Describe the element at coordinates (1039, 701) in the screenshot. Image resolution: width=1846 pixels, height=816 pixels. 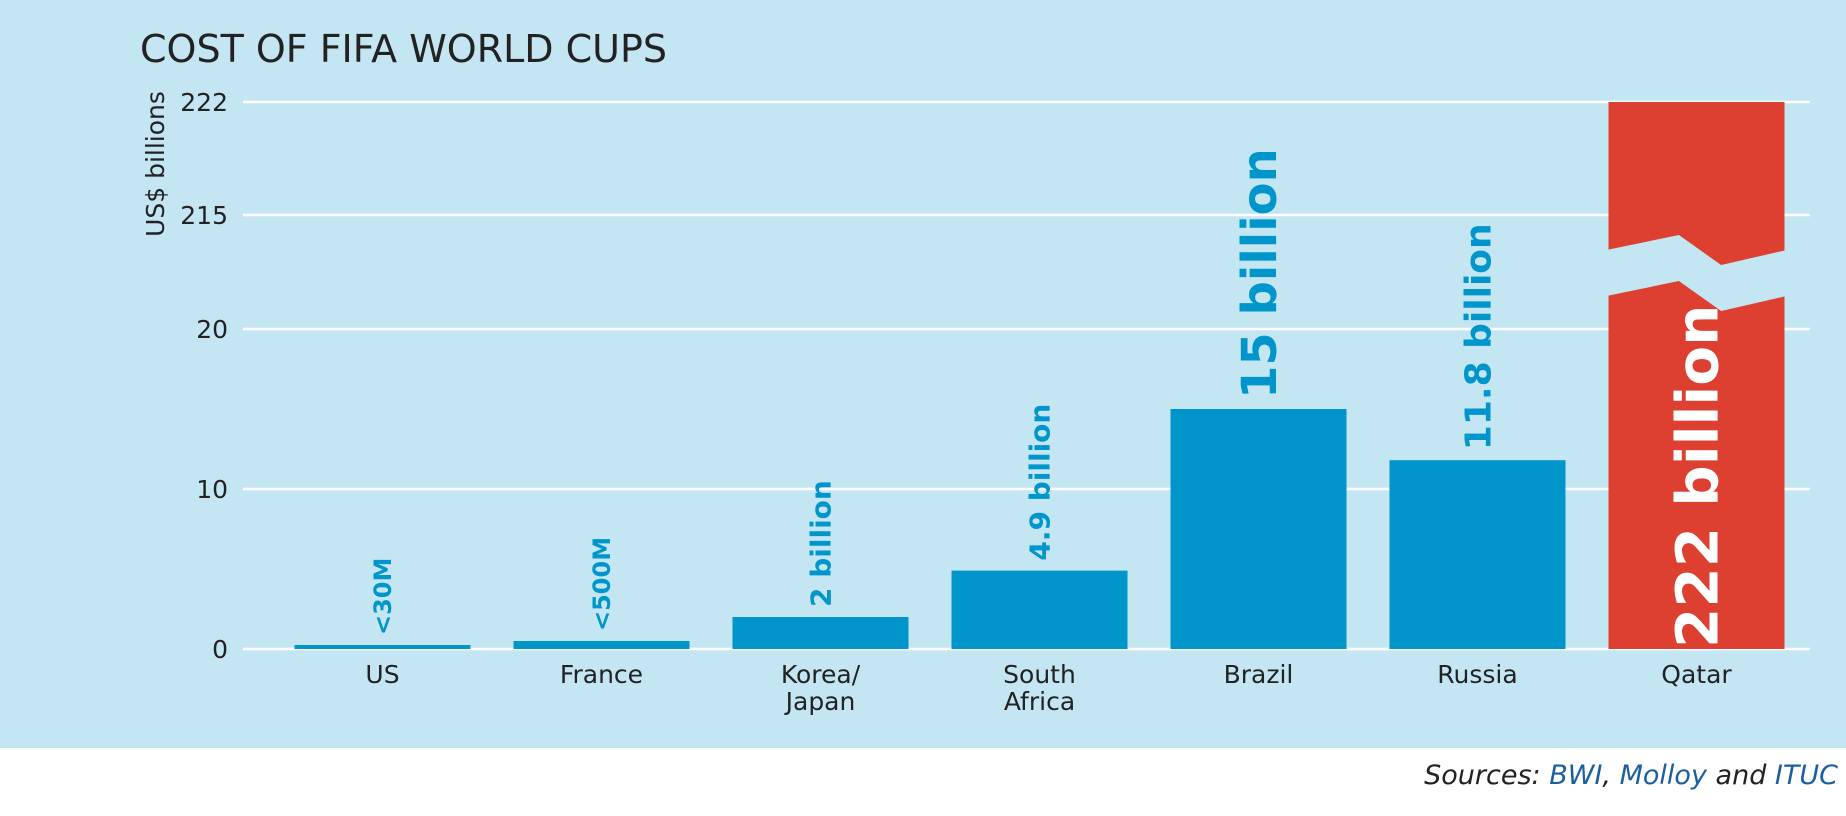
I see `x-tick-label: Africa` at that location.